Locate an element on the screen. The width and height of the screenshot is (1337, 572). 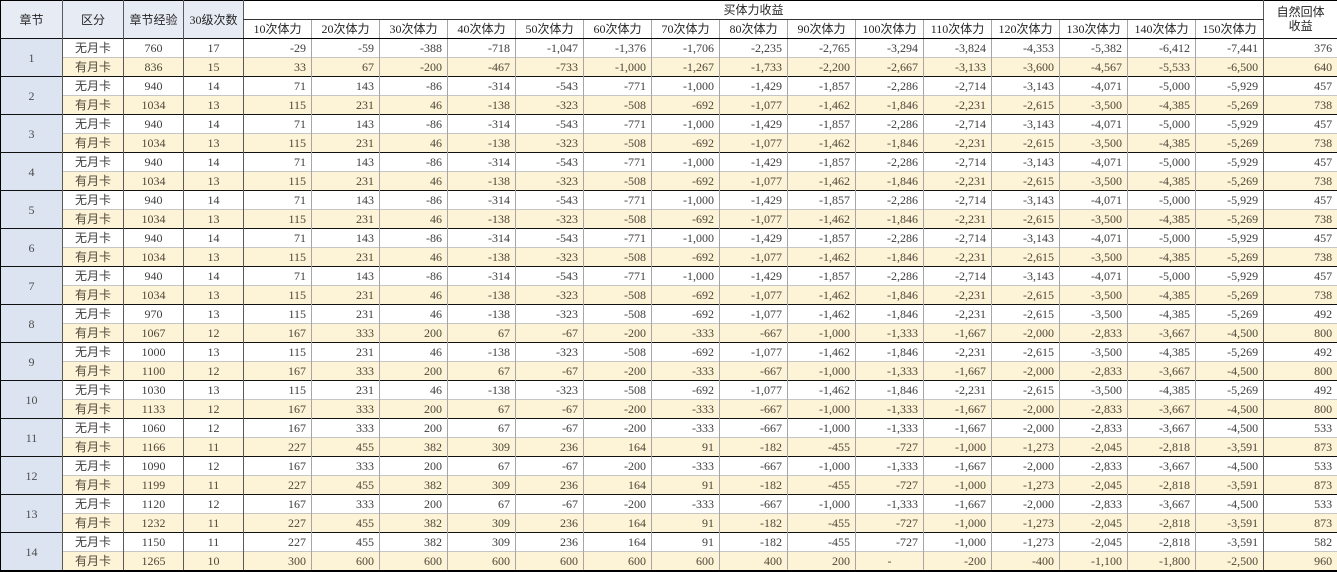
chapter-cell: 14 is located at coordinates (32, 552).